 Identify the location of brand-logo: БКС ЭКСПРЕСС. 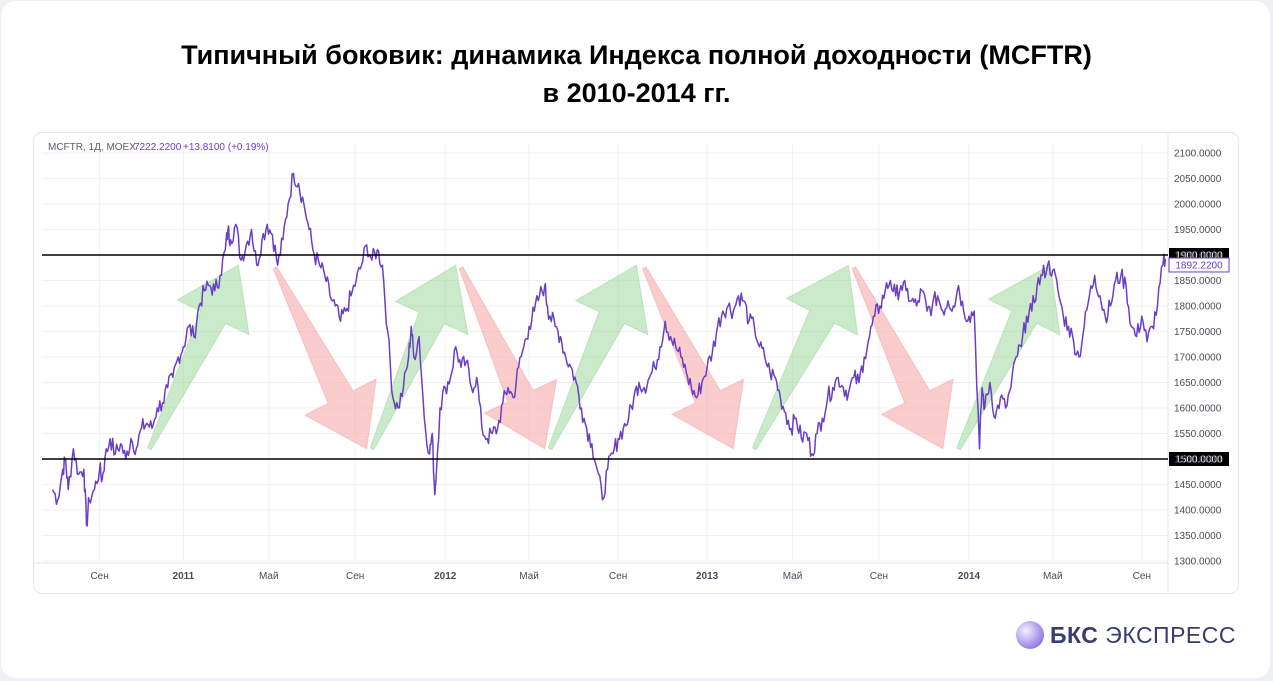
(1129, 635).